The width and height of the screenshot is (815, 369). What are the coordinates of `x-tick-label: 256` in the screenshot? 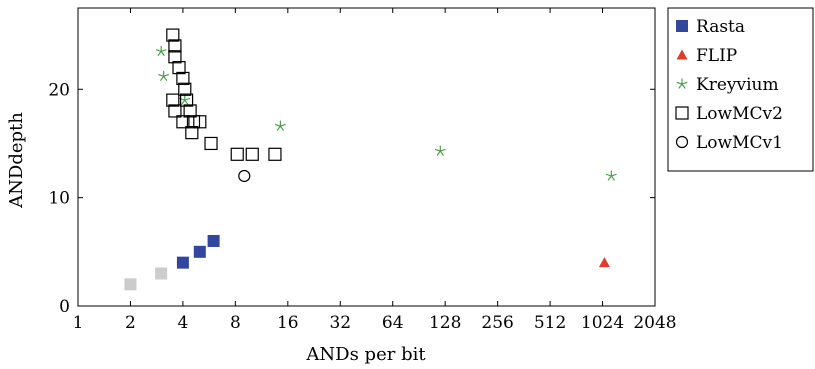 It's located at (497, 323).